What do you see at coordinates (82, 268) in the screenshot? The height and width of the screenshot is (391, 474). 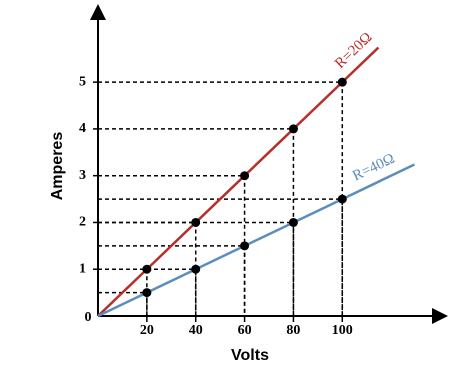 I see `y-tick-label: 1` at bounding box center [82, 268].